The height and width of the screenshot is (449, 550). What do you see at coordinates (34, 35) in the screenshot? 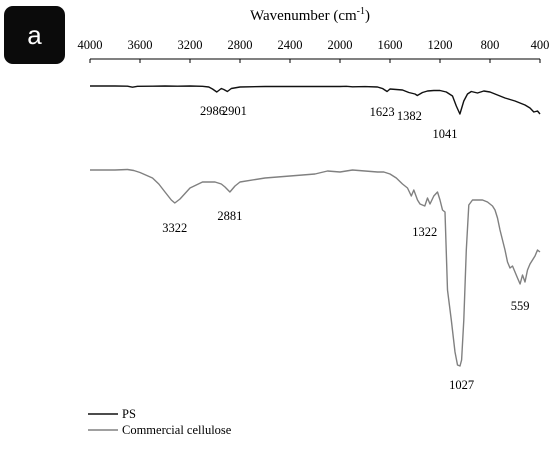
I see `panel-label-badge: a` at bounding box center [34, 35].